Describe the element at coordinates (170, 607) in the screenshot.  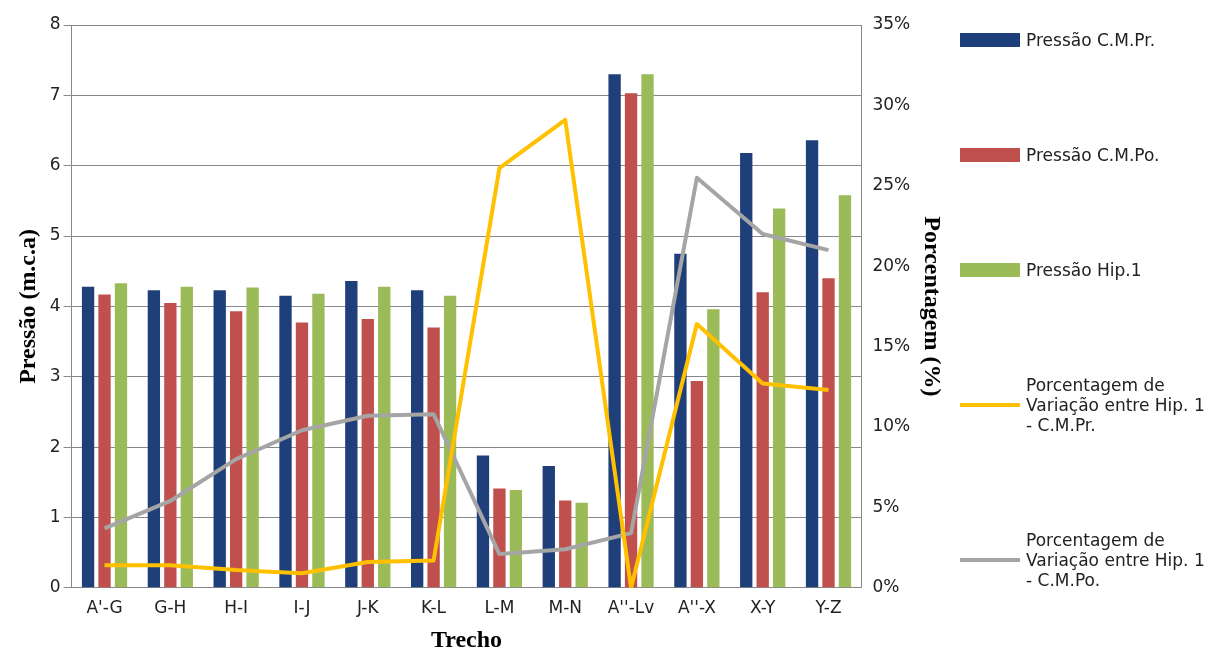
I see `x-tick-label: G-H` at that location.